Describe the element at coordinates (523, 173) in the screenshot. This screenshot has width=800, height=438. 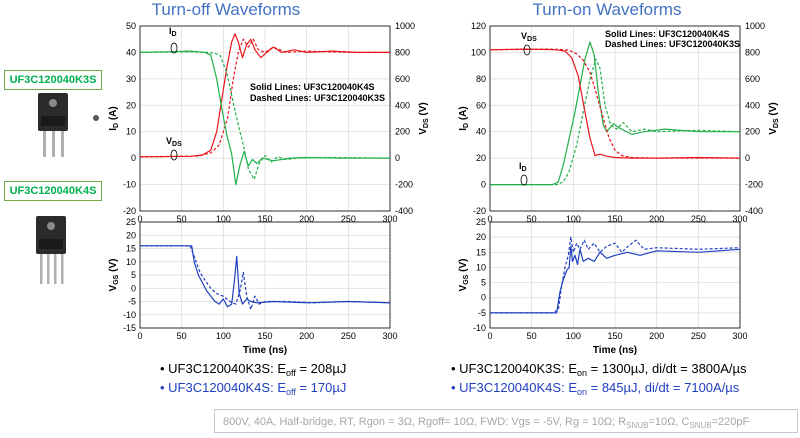
I see `turn-on-id-annotation: ID` at that location.